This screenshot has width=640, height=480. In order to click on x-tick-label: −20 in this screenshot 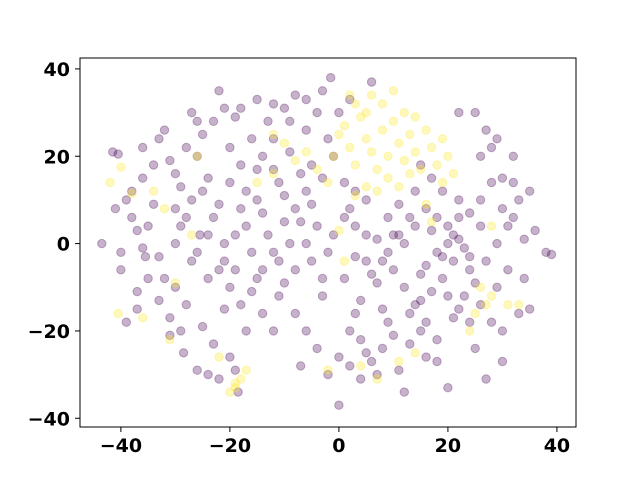, I will do `click(230, 446)`.